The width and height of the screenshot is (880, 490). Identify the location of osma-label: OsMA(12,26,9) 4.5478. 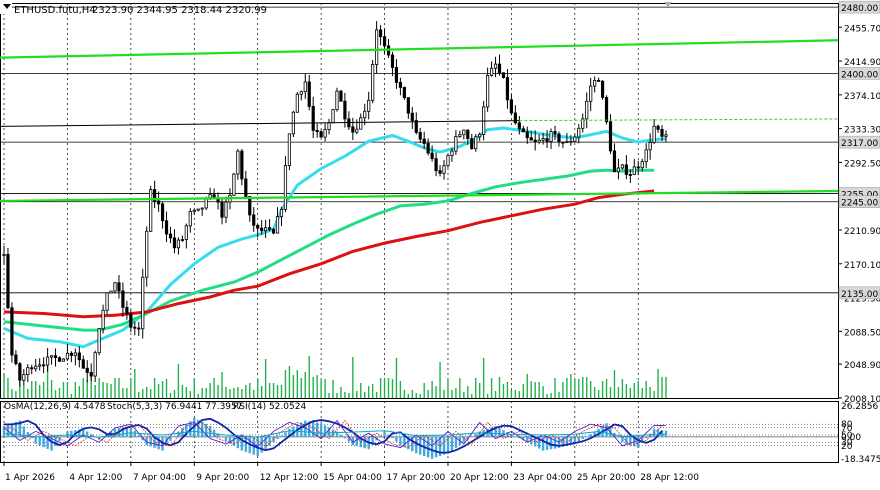
(55, 407).